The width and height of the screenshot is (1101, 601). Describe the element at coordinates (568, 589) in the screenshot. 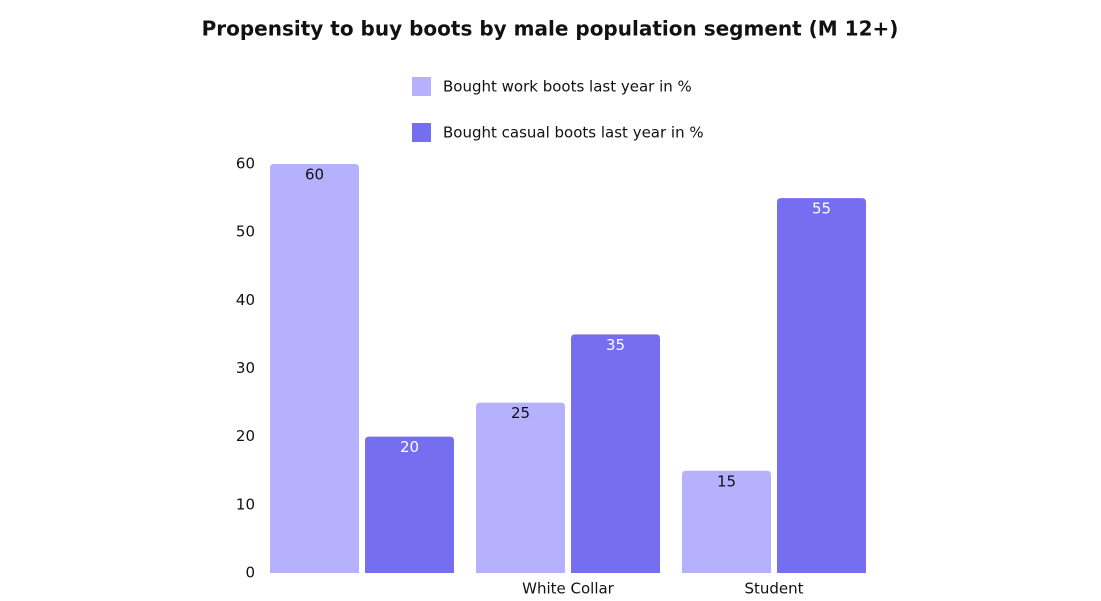

I see `x-tick-label: White Collar` at that location.